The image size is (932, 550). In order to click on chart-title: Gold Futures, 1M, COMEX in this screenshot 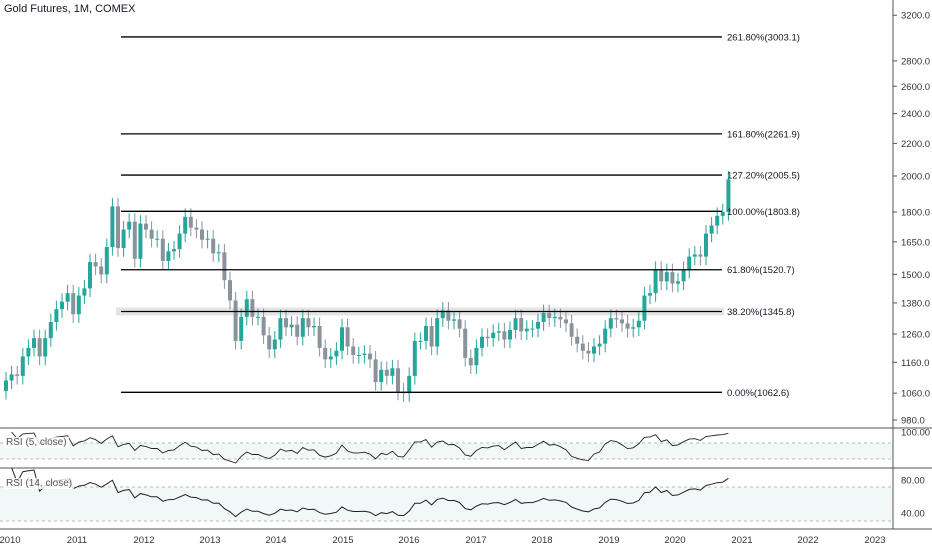, I will do `click(70, 9)`.